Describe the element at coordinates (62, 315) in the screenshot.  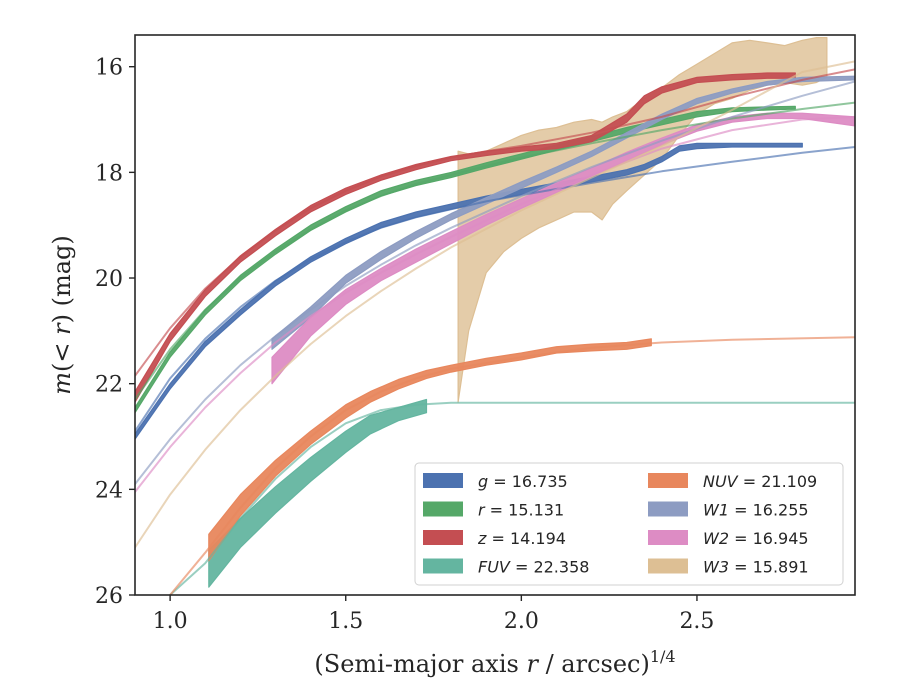
I see `y-axis-title: m(< r) (mag)` at that location.